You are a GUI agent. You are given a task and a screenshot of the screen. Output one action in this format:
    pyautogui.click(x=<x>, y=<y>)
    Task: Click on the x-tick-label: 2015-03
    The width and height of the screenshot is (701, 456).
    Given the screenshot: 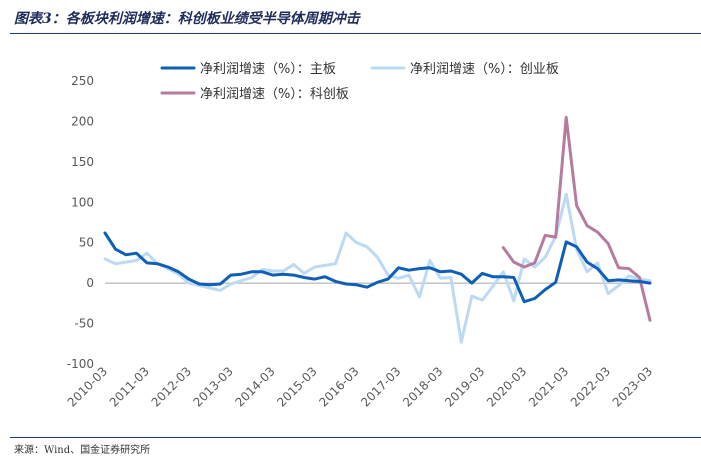 What is the action you would take?
    pyautogui.click(x=296, y=386)
    